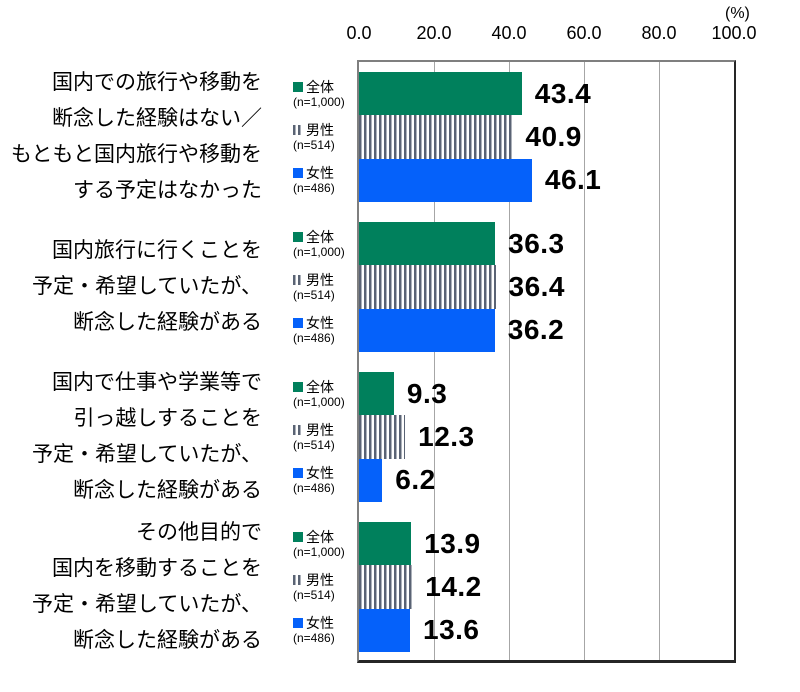  Describe the element at coordinates (737, 13) in the screenshot. I see `percent-unit-label: (%)` at that location.